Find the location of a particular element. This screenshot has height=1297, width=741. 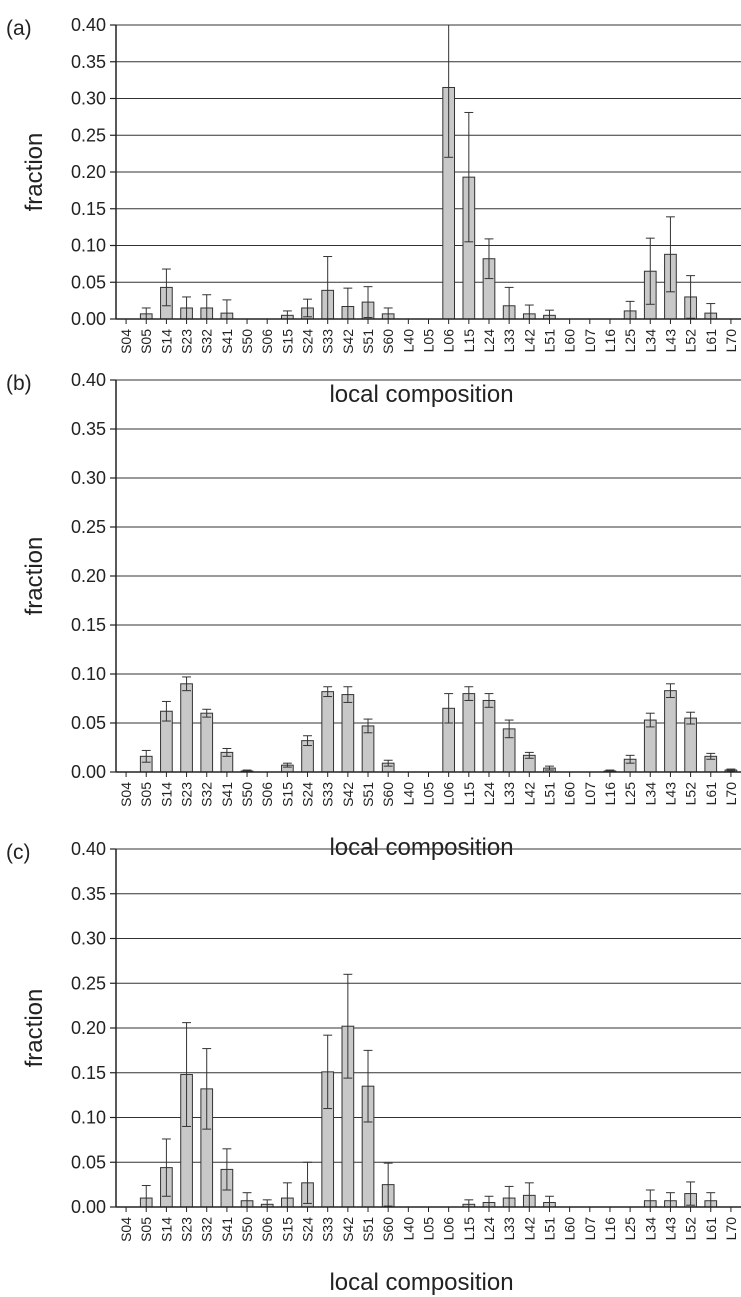

panel-label: (c) is located at coordinates (18, 852).